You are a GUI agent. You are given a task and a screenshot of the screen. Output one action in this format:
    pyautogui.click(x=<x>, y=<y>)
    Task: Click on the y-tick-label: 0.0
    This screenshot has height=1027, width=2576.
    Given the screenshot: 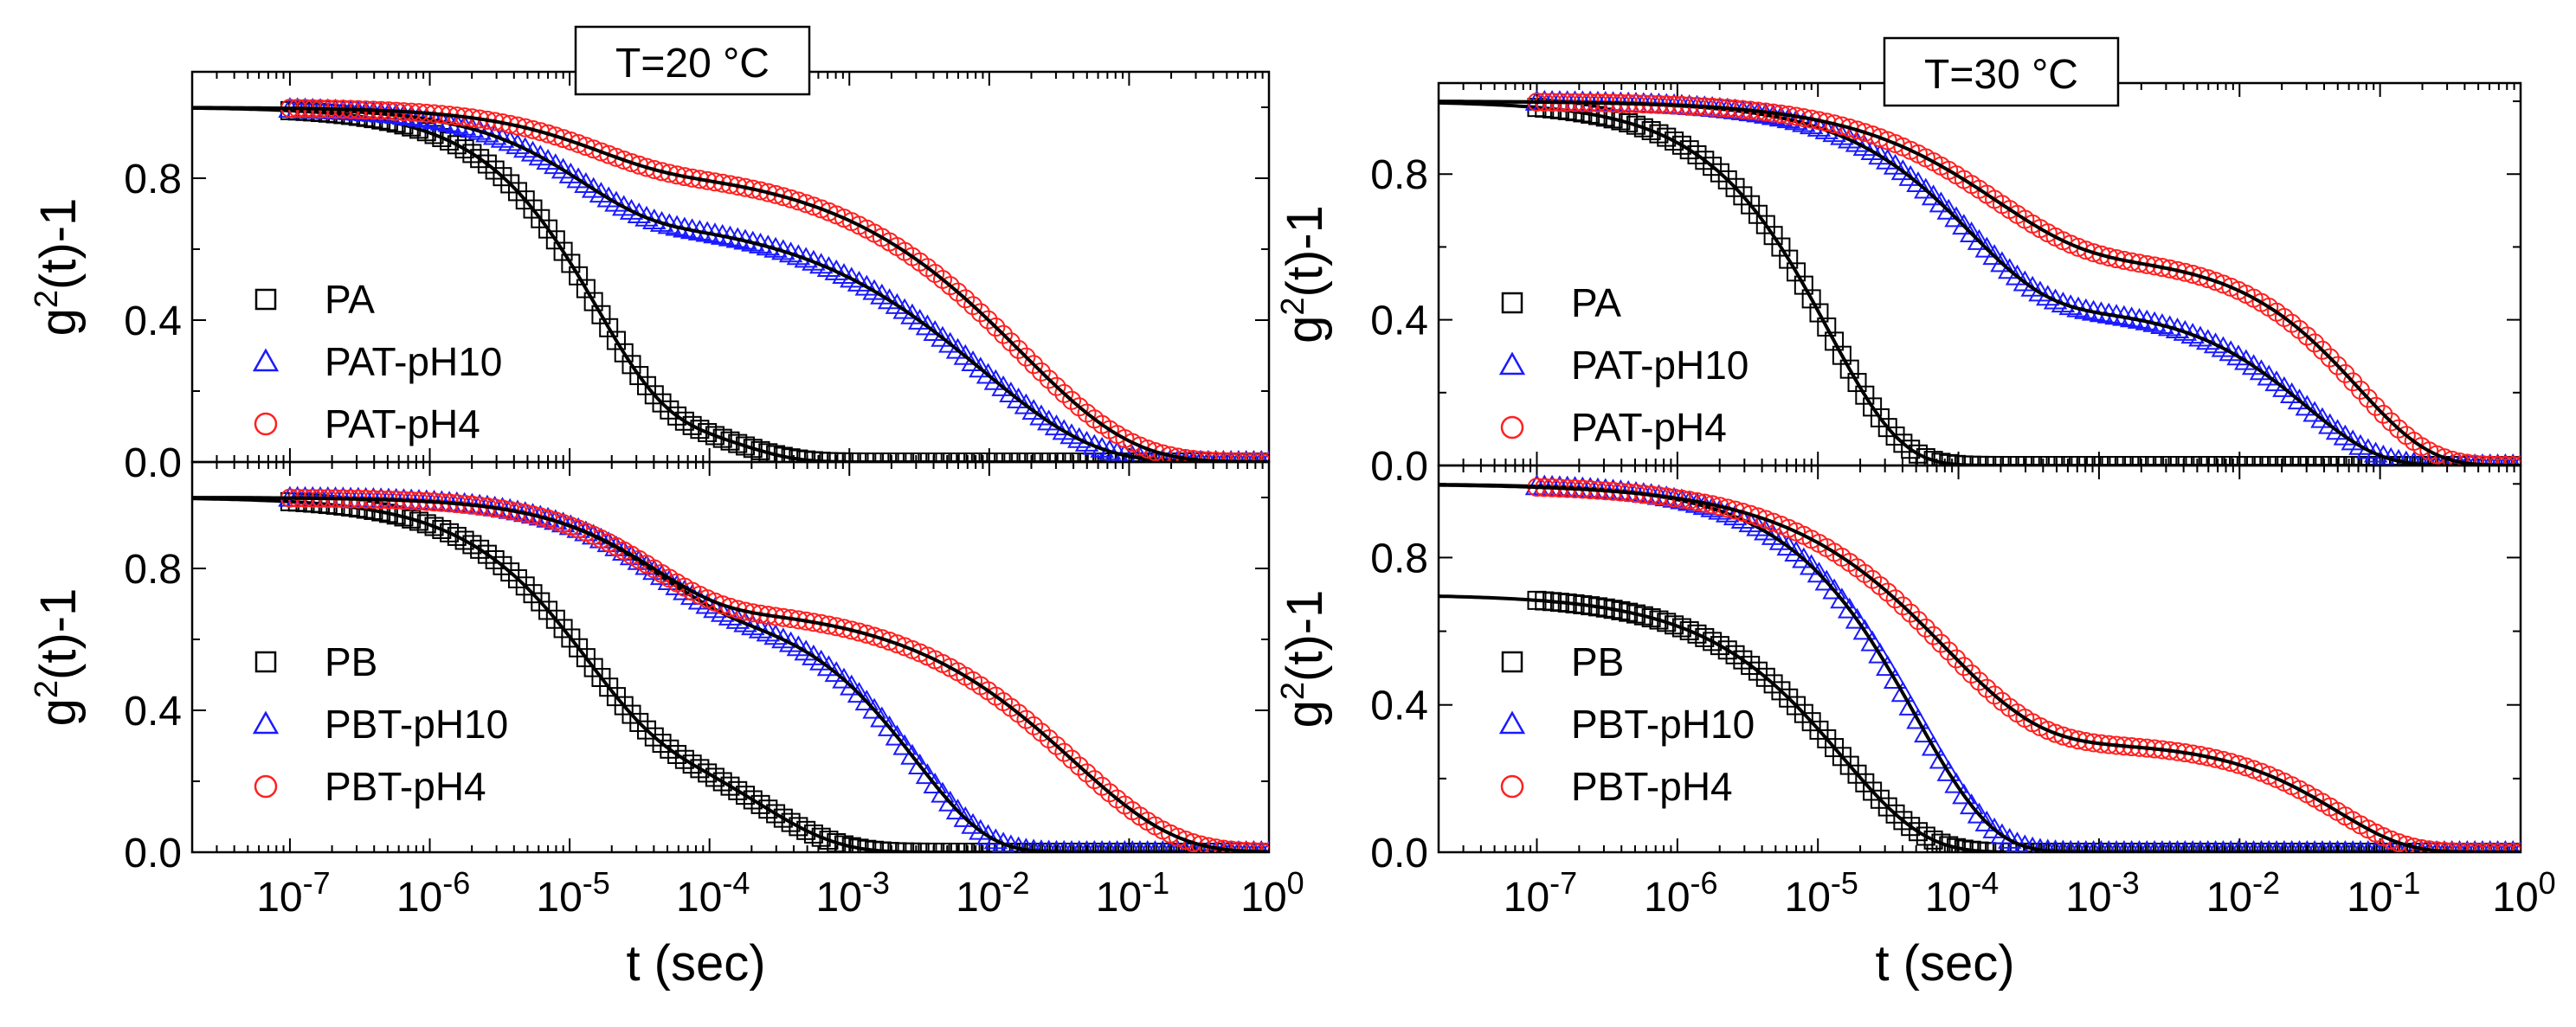 What is the action you would take?
    pyautogui.click(x=1399, y=853)
    